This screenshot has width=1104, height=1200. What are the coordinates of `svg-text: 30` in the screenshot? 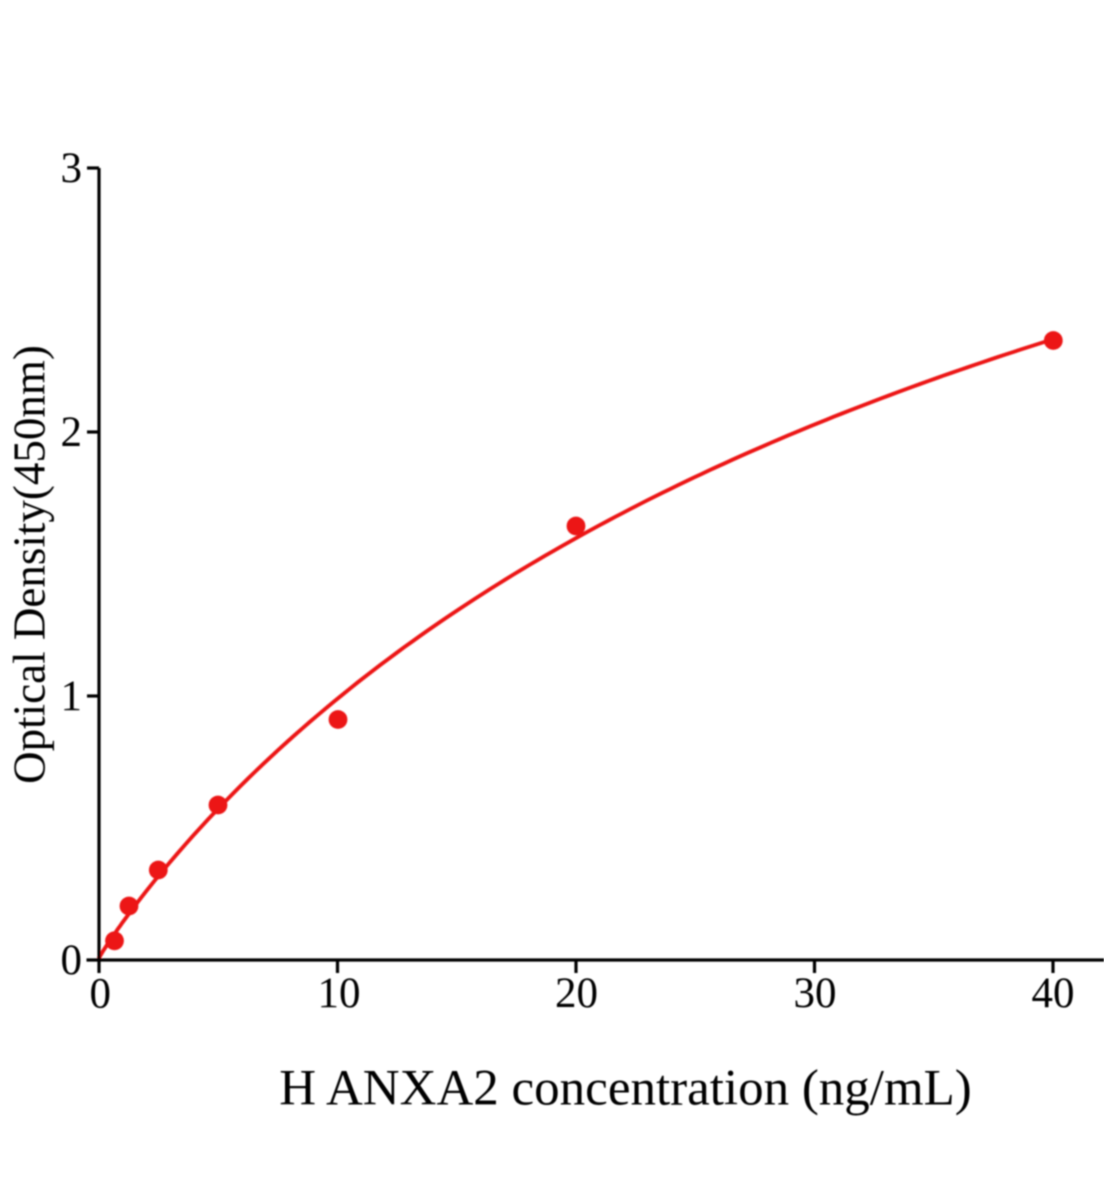 It's located at (815, 993).